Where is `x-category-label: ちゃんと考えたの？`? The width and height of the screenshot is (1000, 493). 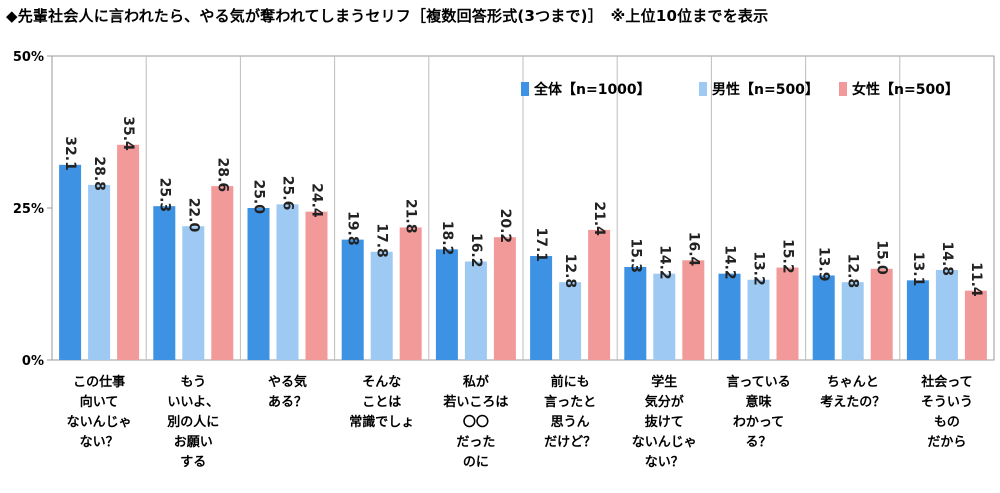
x-category-label: ちゃんと考えたの？ is located at coordinates (852, 392).